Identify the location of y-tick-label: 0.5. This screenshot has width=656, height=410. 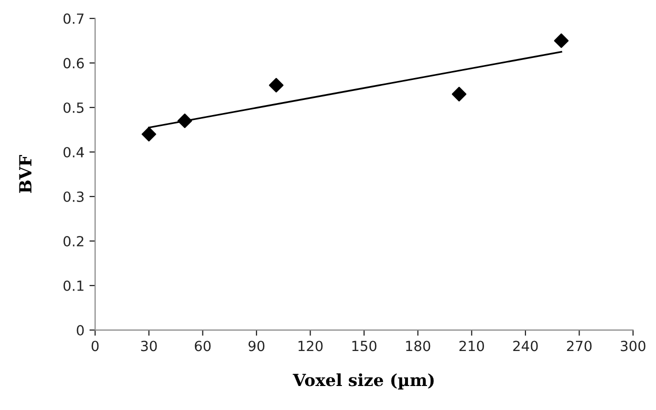
(74, 107).